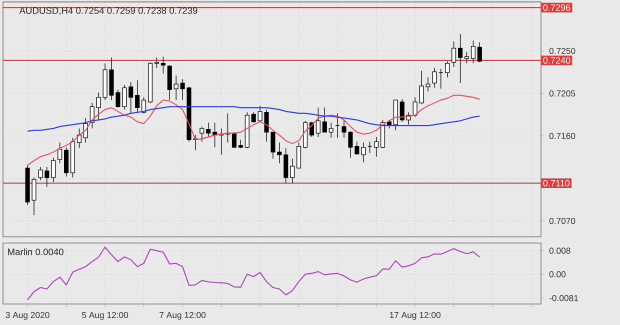 Image resolution: width=620 pixels, height=325 pixels. What do you see at coordinates (556, 7) in the screenshot?
I see `ref-line-label: 0.7296` at bounding box center [556, 7].